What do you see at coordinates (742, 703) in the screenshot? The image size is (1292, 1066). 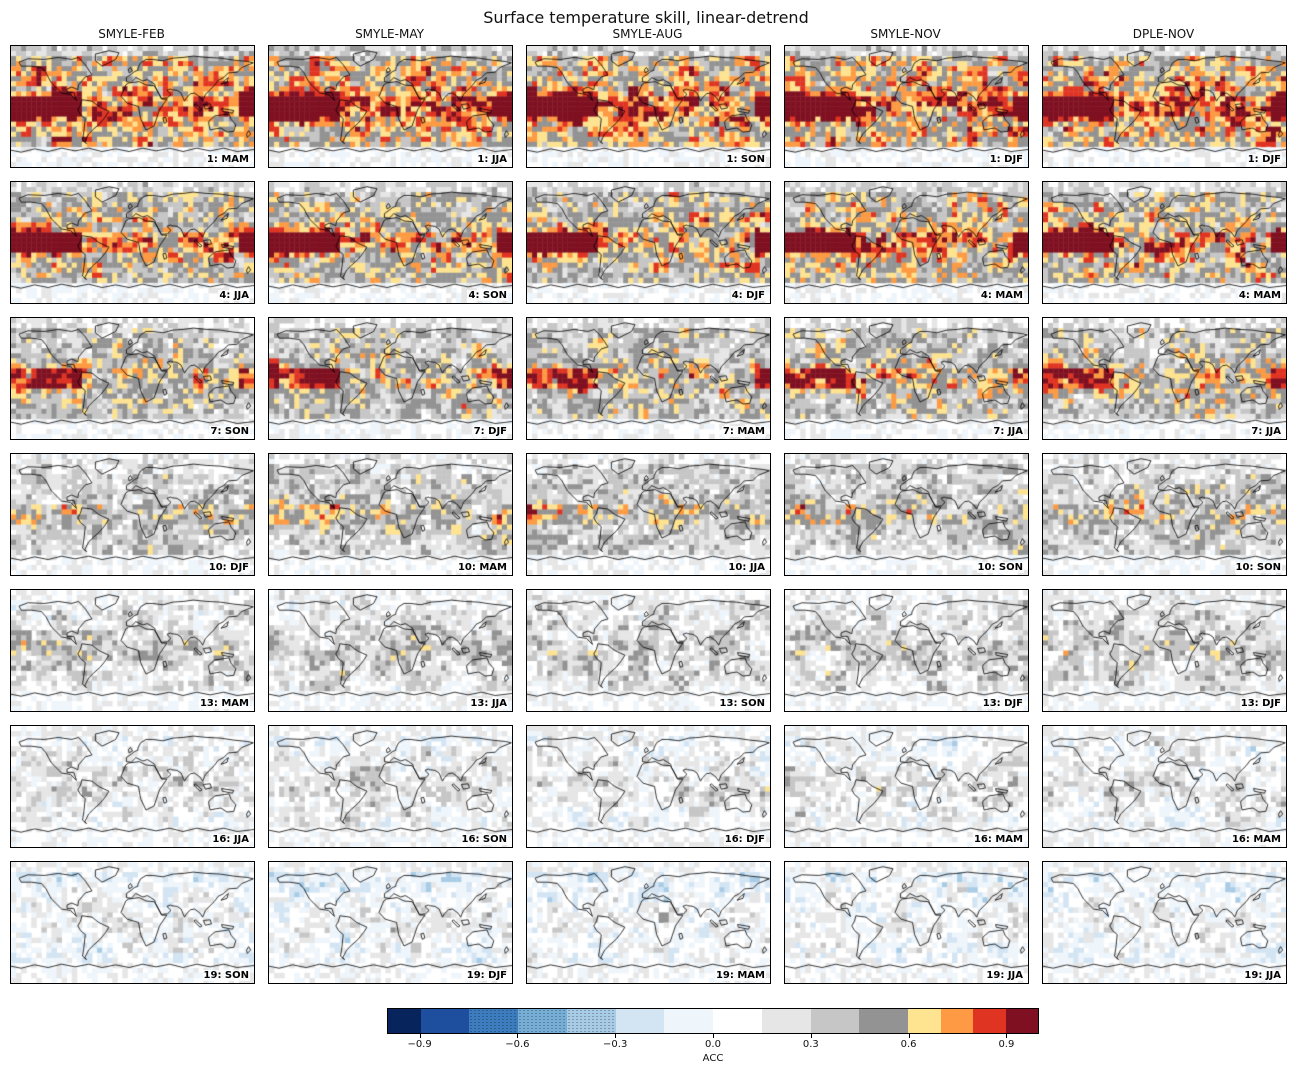 I see `panel-label: 13: SON` at bounding box center [742, 703].